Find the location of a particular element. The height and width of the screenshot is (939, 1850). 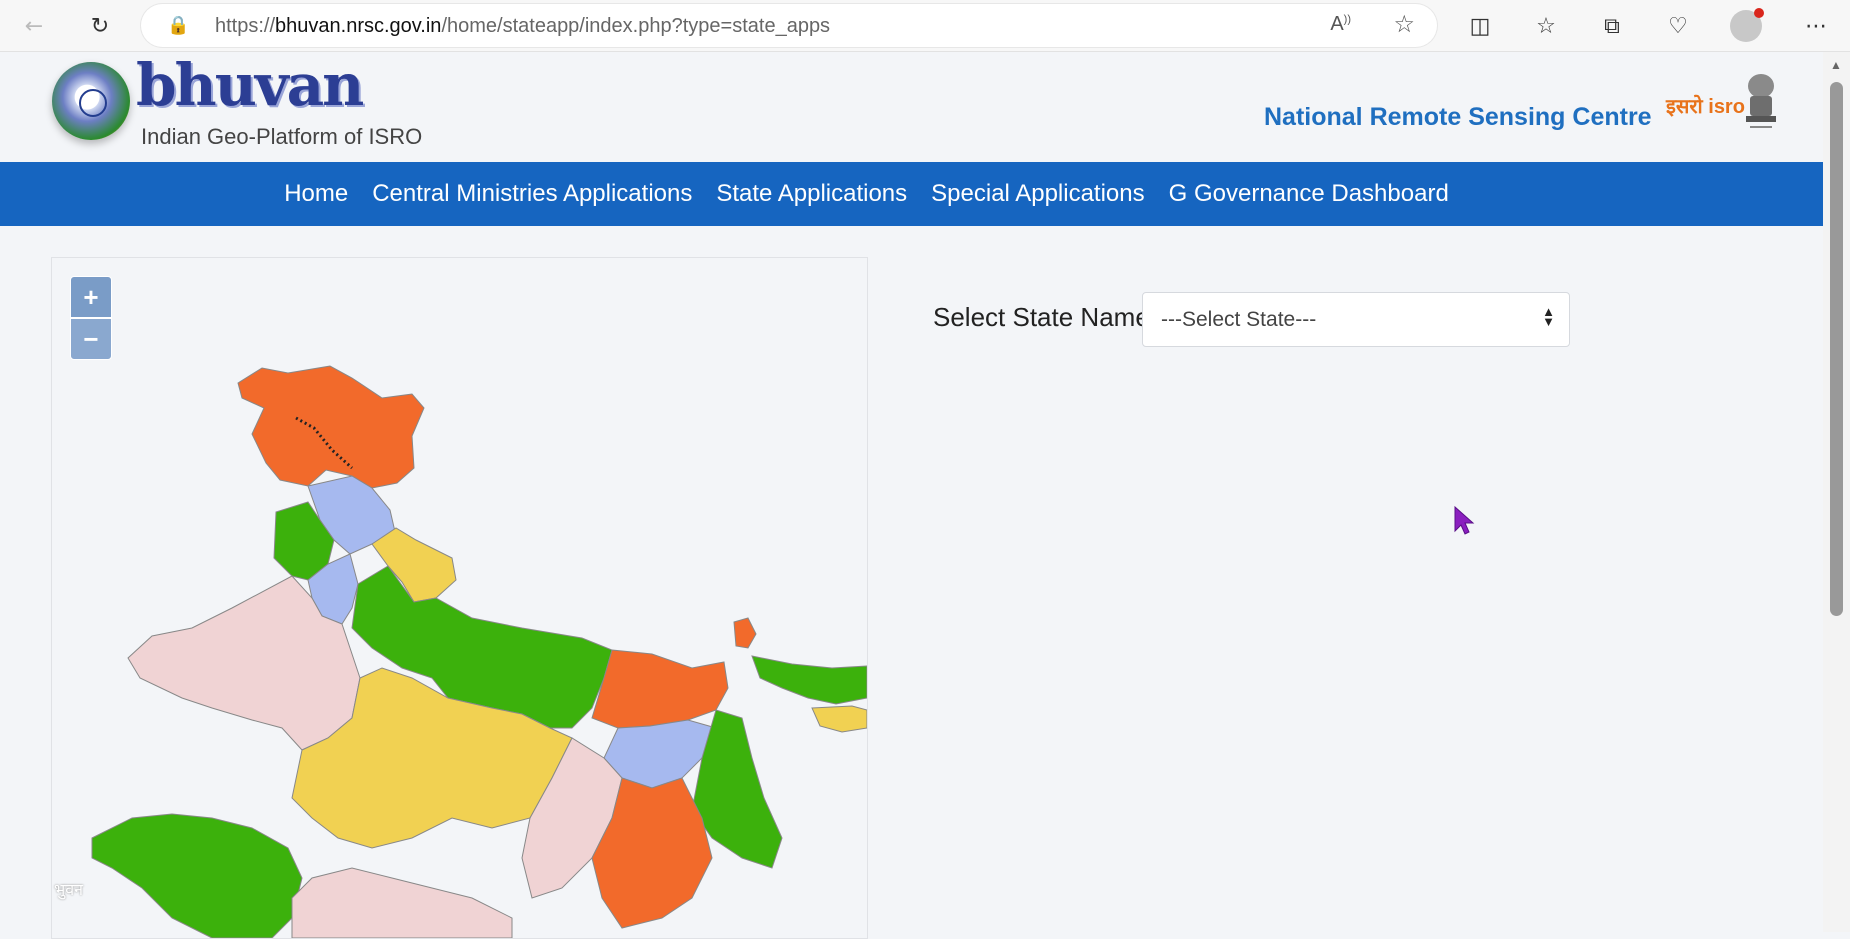

back-icon: ← is located at coordinates (34, 26).